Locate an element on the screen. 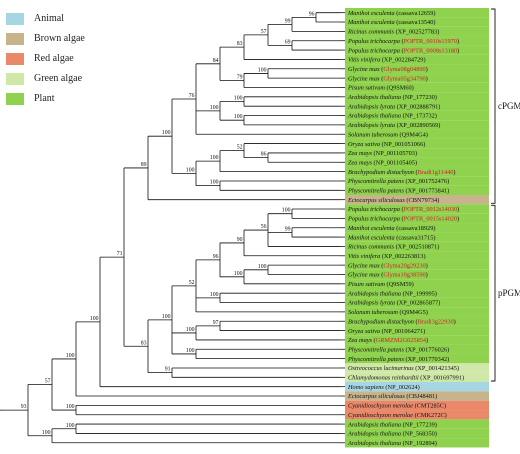  legend-item: Red algae is located at coordinates (106, 59).